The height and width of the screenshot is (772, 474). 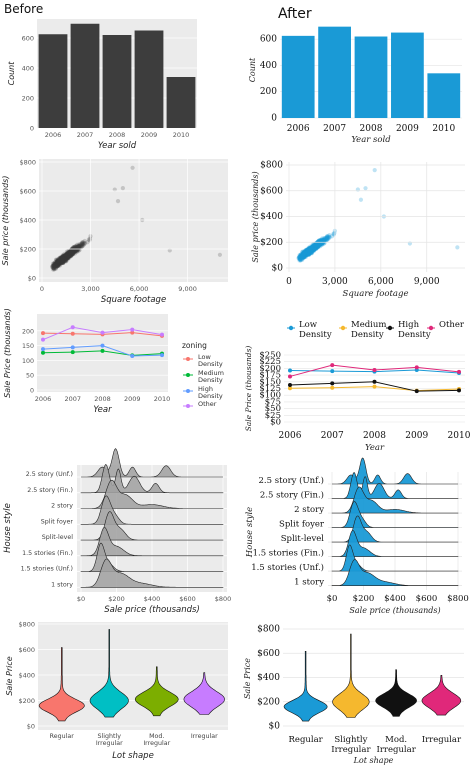 I want to click on before-title: Before, so click(x=23, y=9).